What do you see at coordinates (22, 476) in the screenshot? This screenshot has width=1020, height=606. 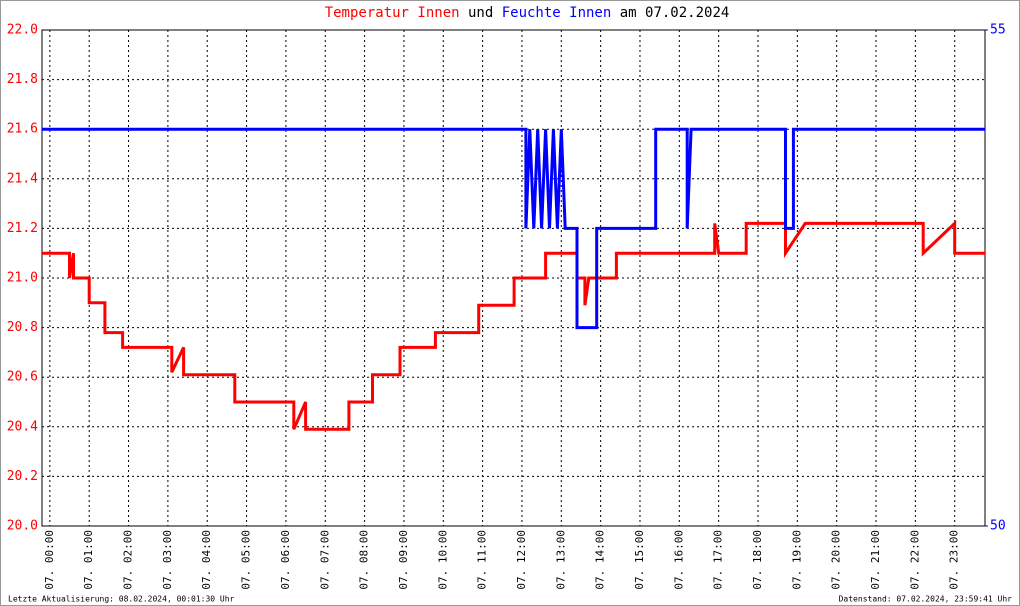 I see `y-tick-label: 20.2` at bounding box center [22, 476].